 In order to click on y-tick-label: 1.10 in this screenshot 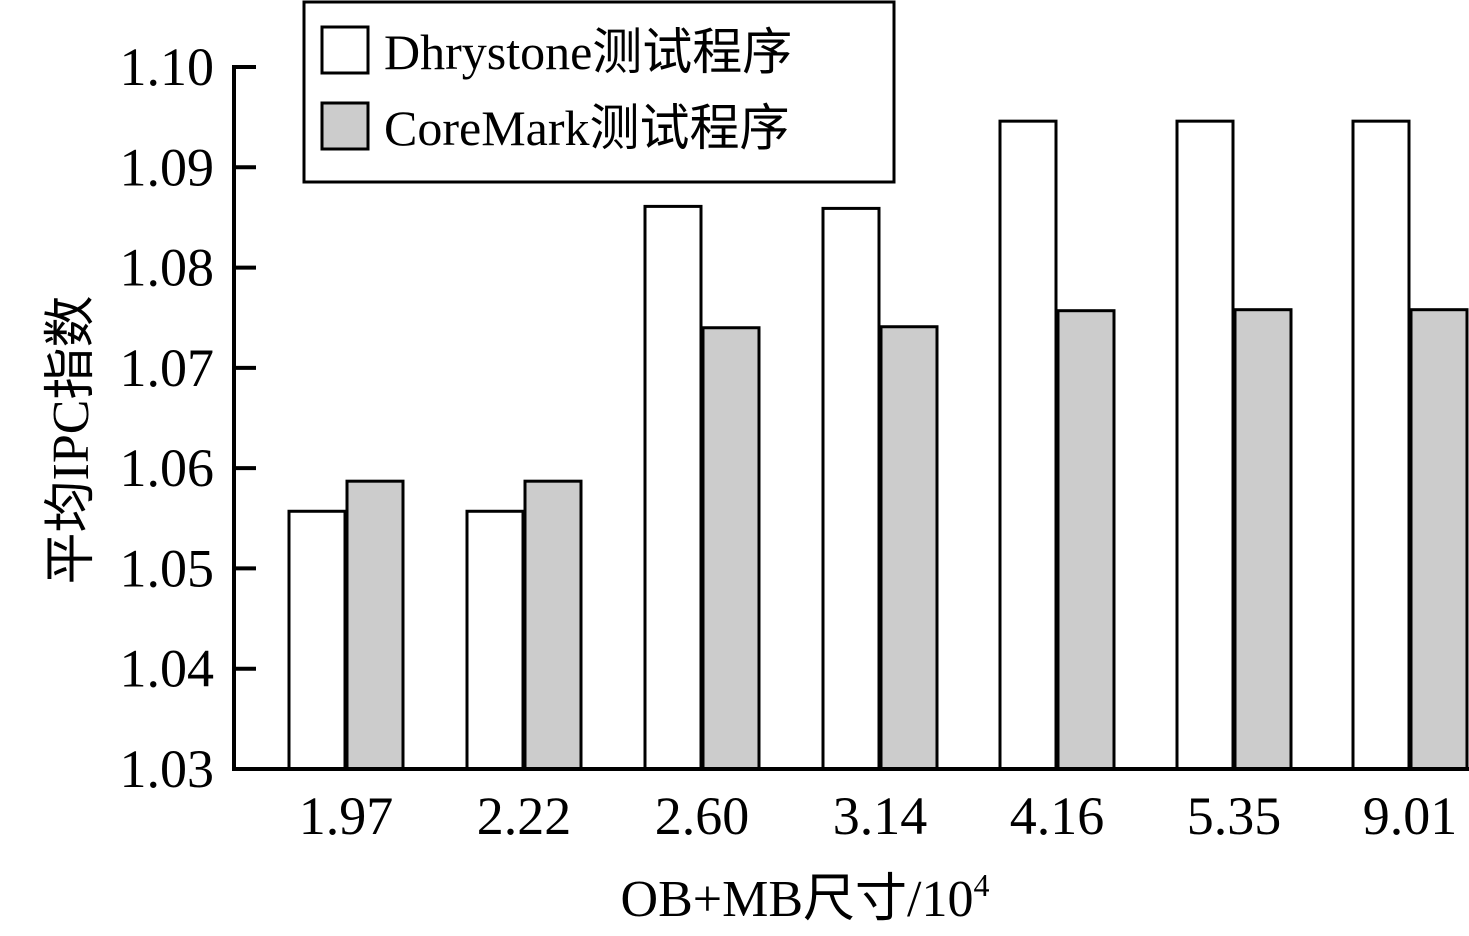, I will do `click(167, 67)`.